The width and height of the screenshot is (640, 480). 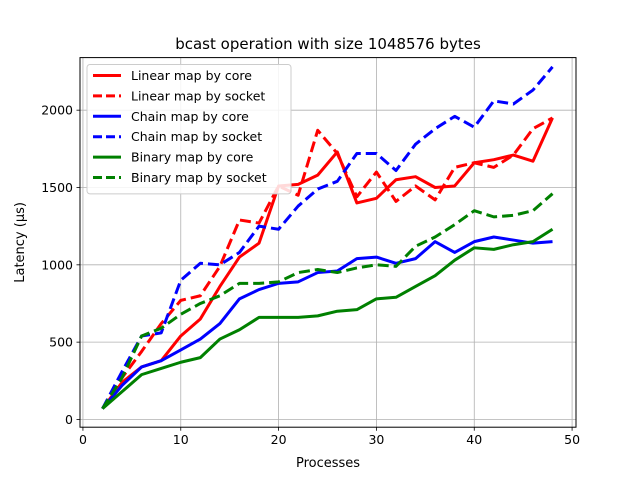 I want to click on x-tick-label: 40, so click(x=474, y=439).